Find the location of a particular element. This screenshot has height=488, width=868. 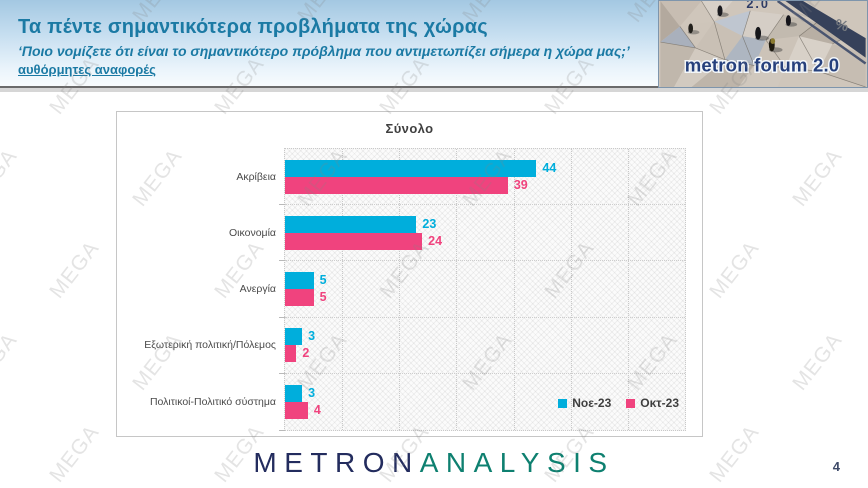

metron-analysis-logo: METRONANALYSIS is located at coordinates (433, 463).